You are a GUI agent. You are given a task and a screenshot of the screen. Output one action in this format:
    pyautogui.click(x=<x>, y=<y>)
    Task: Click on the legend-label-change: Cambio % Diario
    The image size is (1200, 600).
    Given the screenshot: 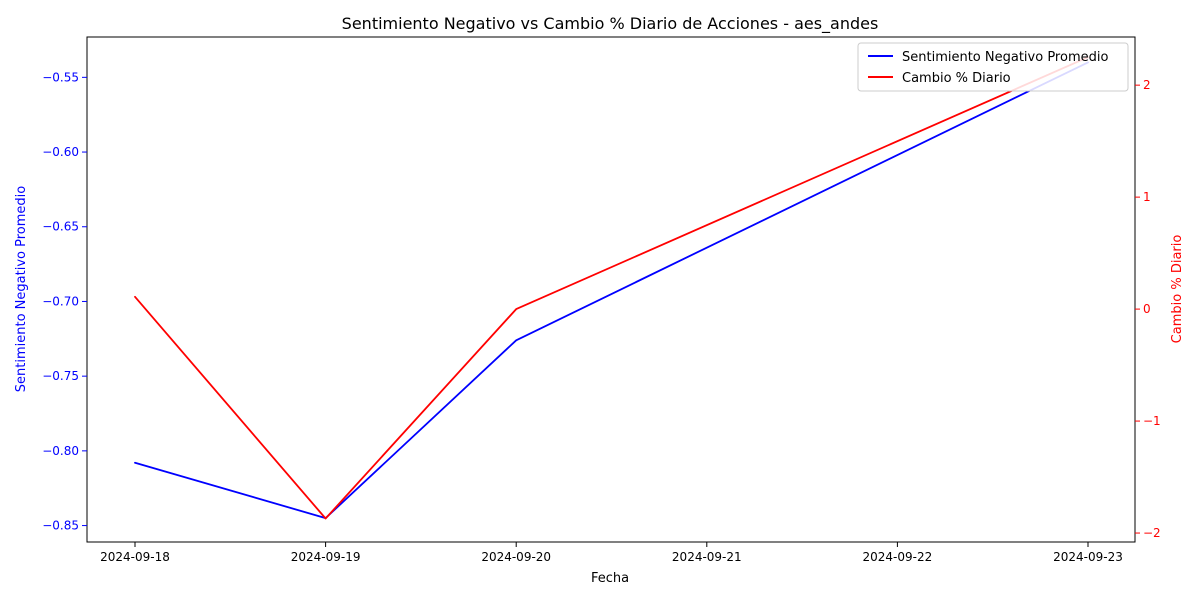 What is the action you would take?
    pyautogui.click(x=956, y=78)
    